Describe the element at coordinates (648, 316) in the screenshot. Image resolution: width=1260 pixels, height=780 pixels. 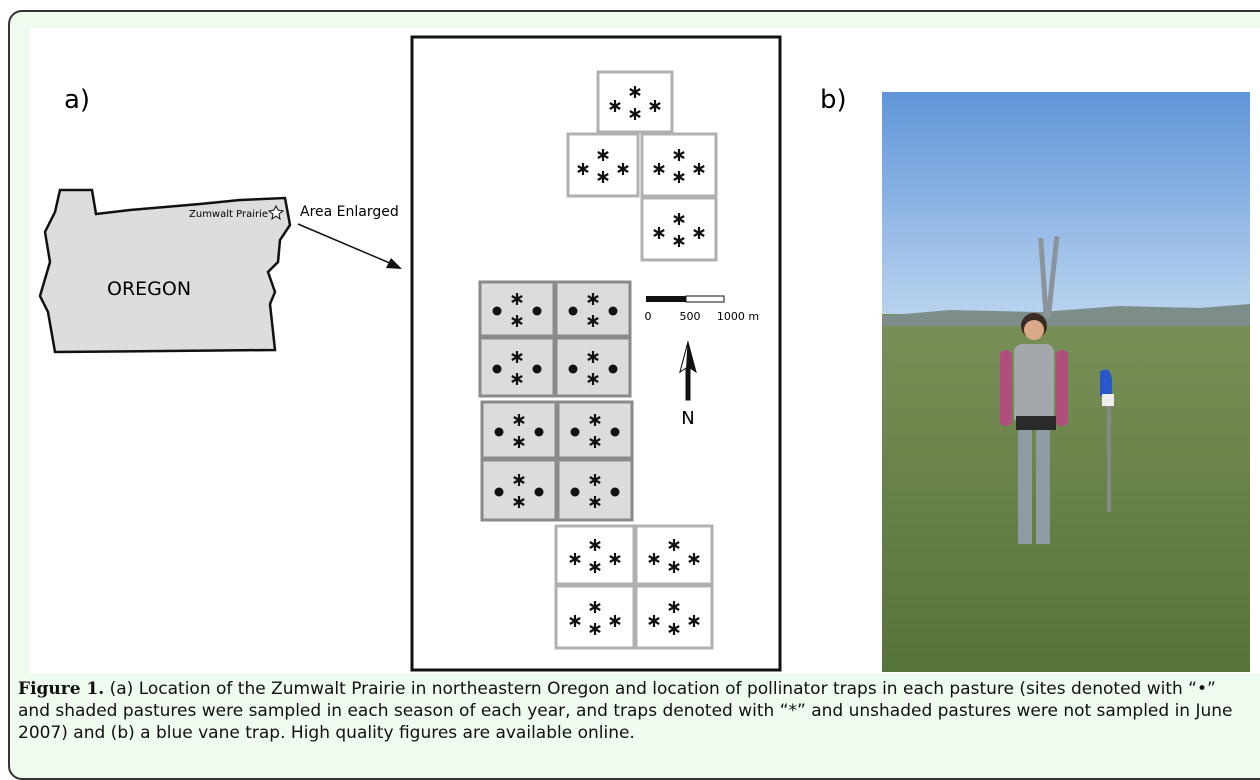
I see `scale-label: 0` at that location.